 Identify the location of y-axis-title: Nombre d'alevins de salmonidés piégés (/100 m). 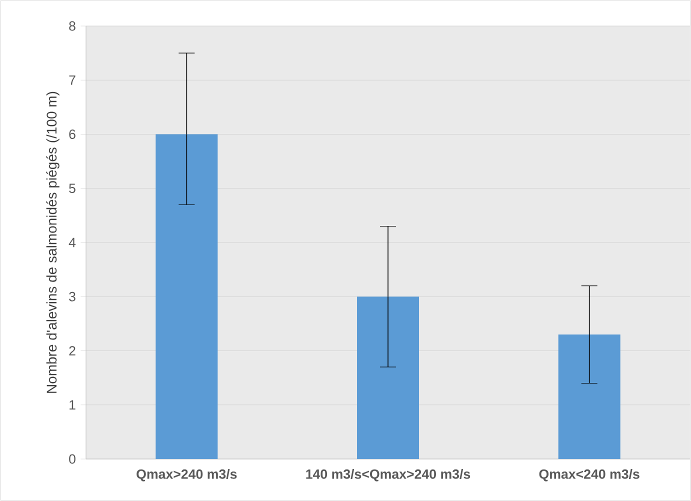
(53, 242).